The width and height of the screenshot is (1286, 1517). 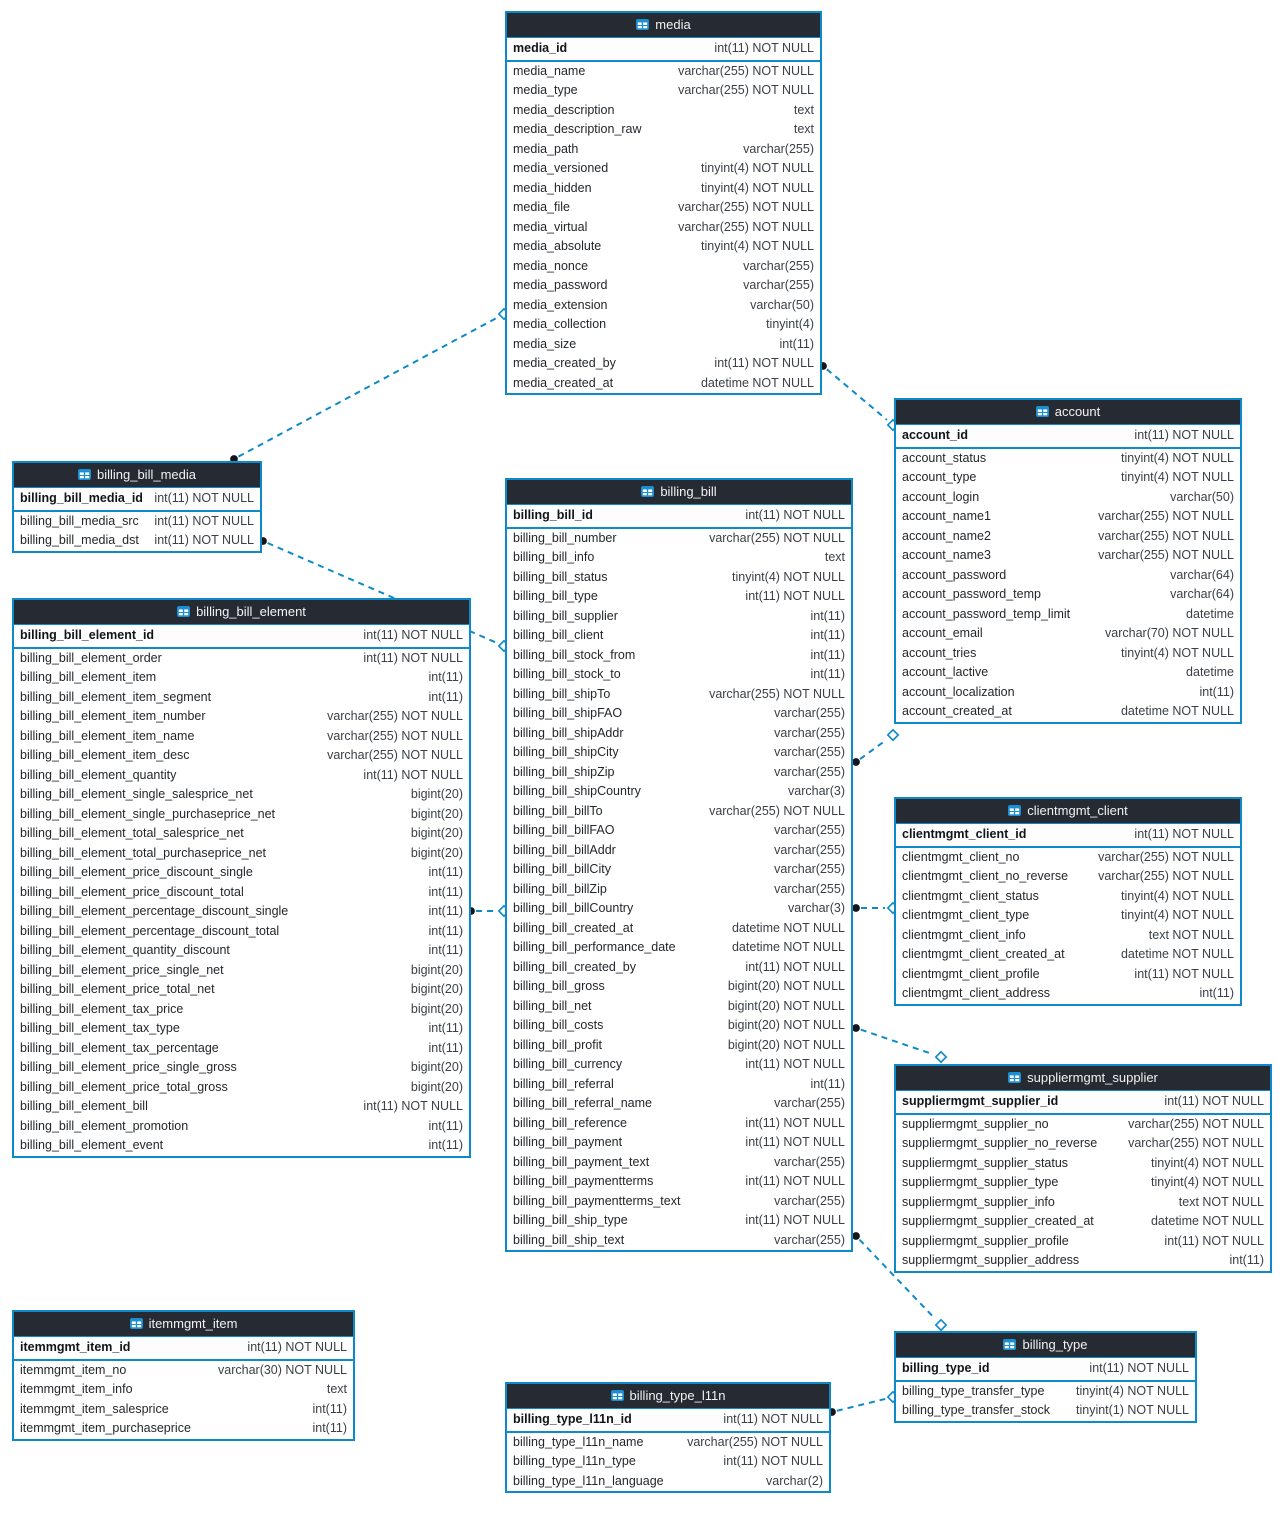 I want to click on column-row: billing_bill_billCountry varchar(3), so click(x=679, y=909).